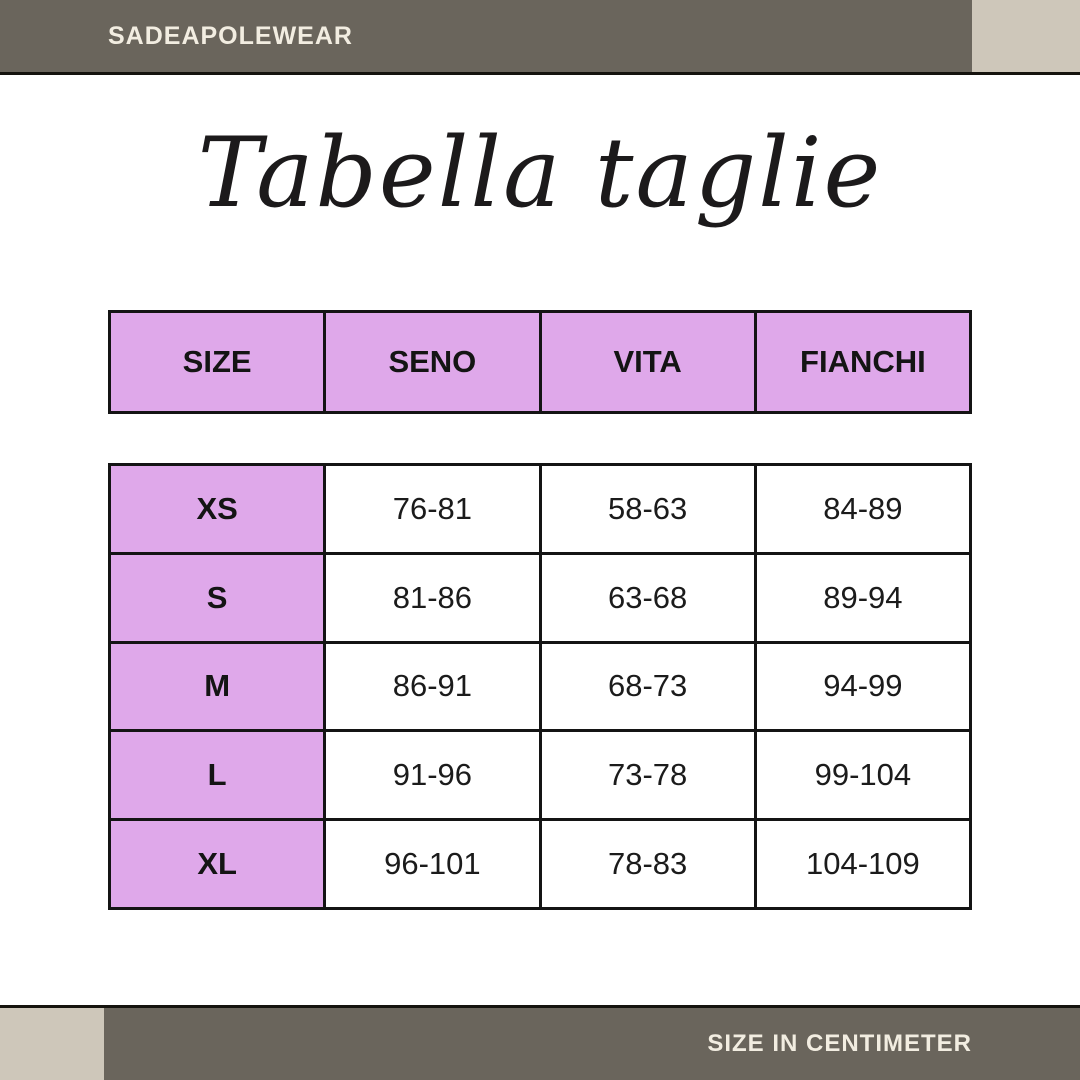 The image size is (1080, 1080). I want to click on fianchi-value: 104-109, so click(861, 864).